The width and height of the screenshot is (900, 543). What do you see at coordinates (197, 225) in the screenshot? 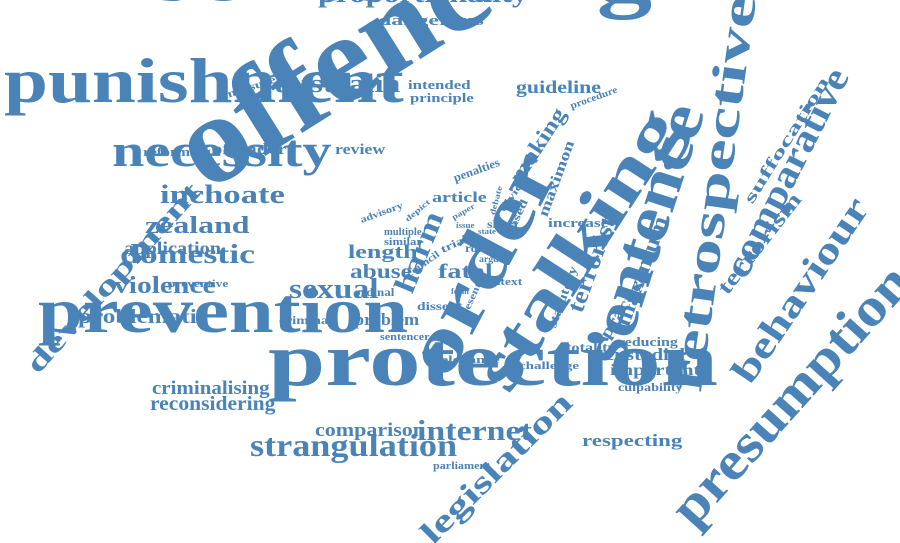
I see `word-zealand: zealand` at bounding box center [197, 225].